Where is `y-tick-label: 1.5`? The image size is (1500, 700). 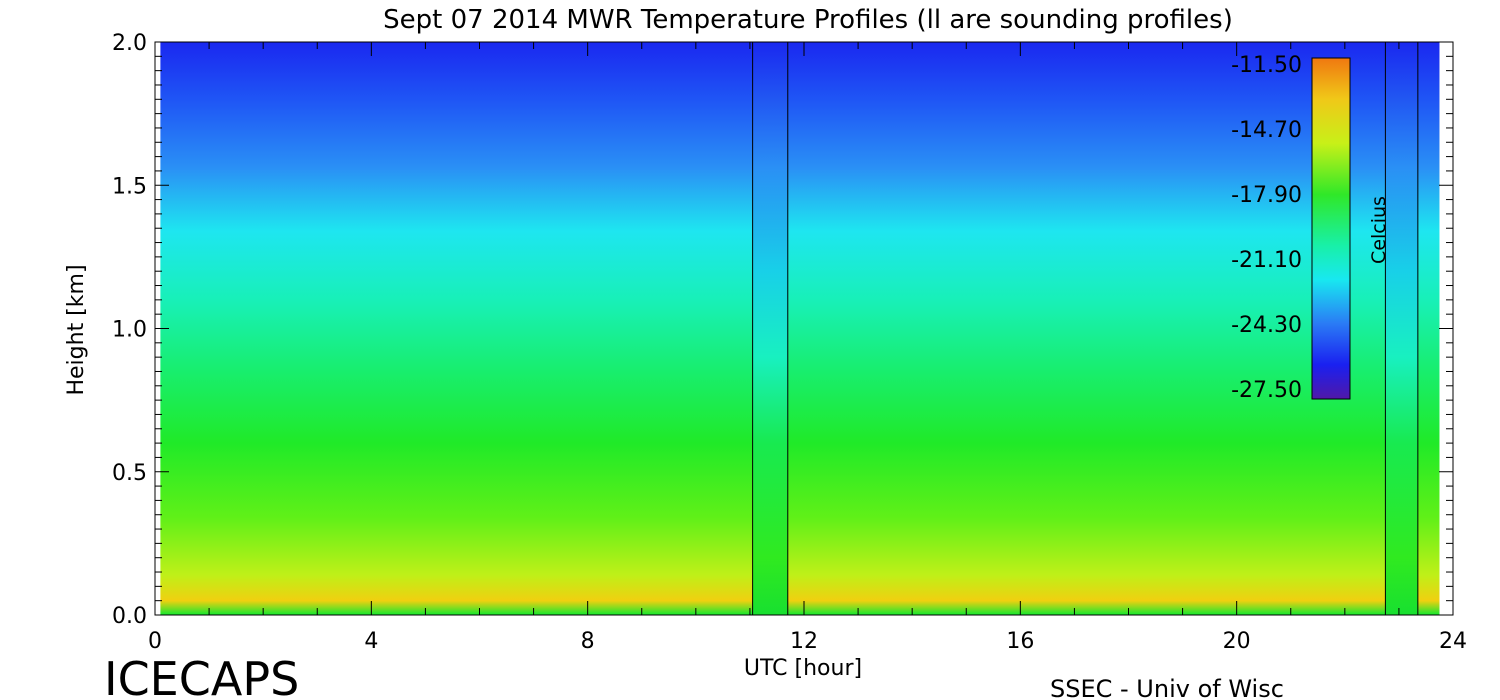
y-tick-label: 1.5 is located at coordinates (129, 186).